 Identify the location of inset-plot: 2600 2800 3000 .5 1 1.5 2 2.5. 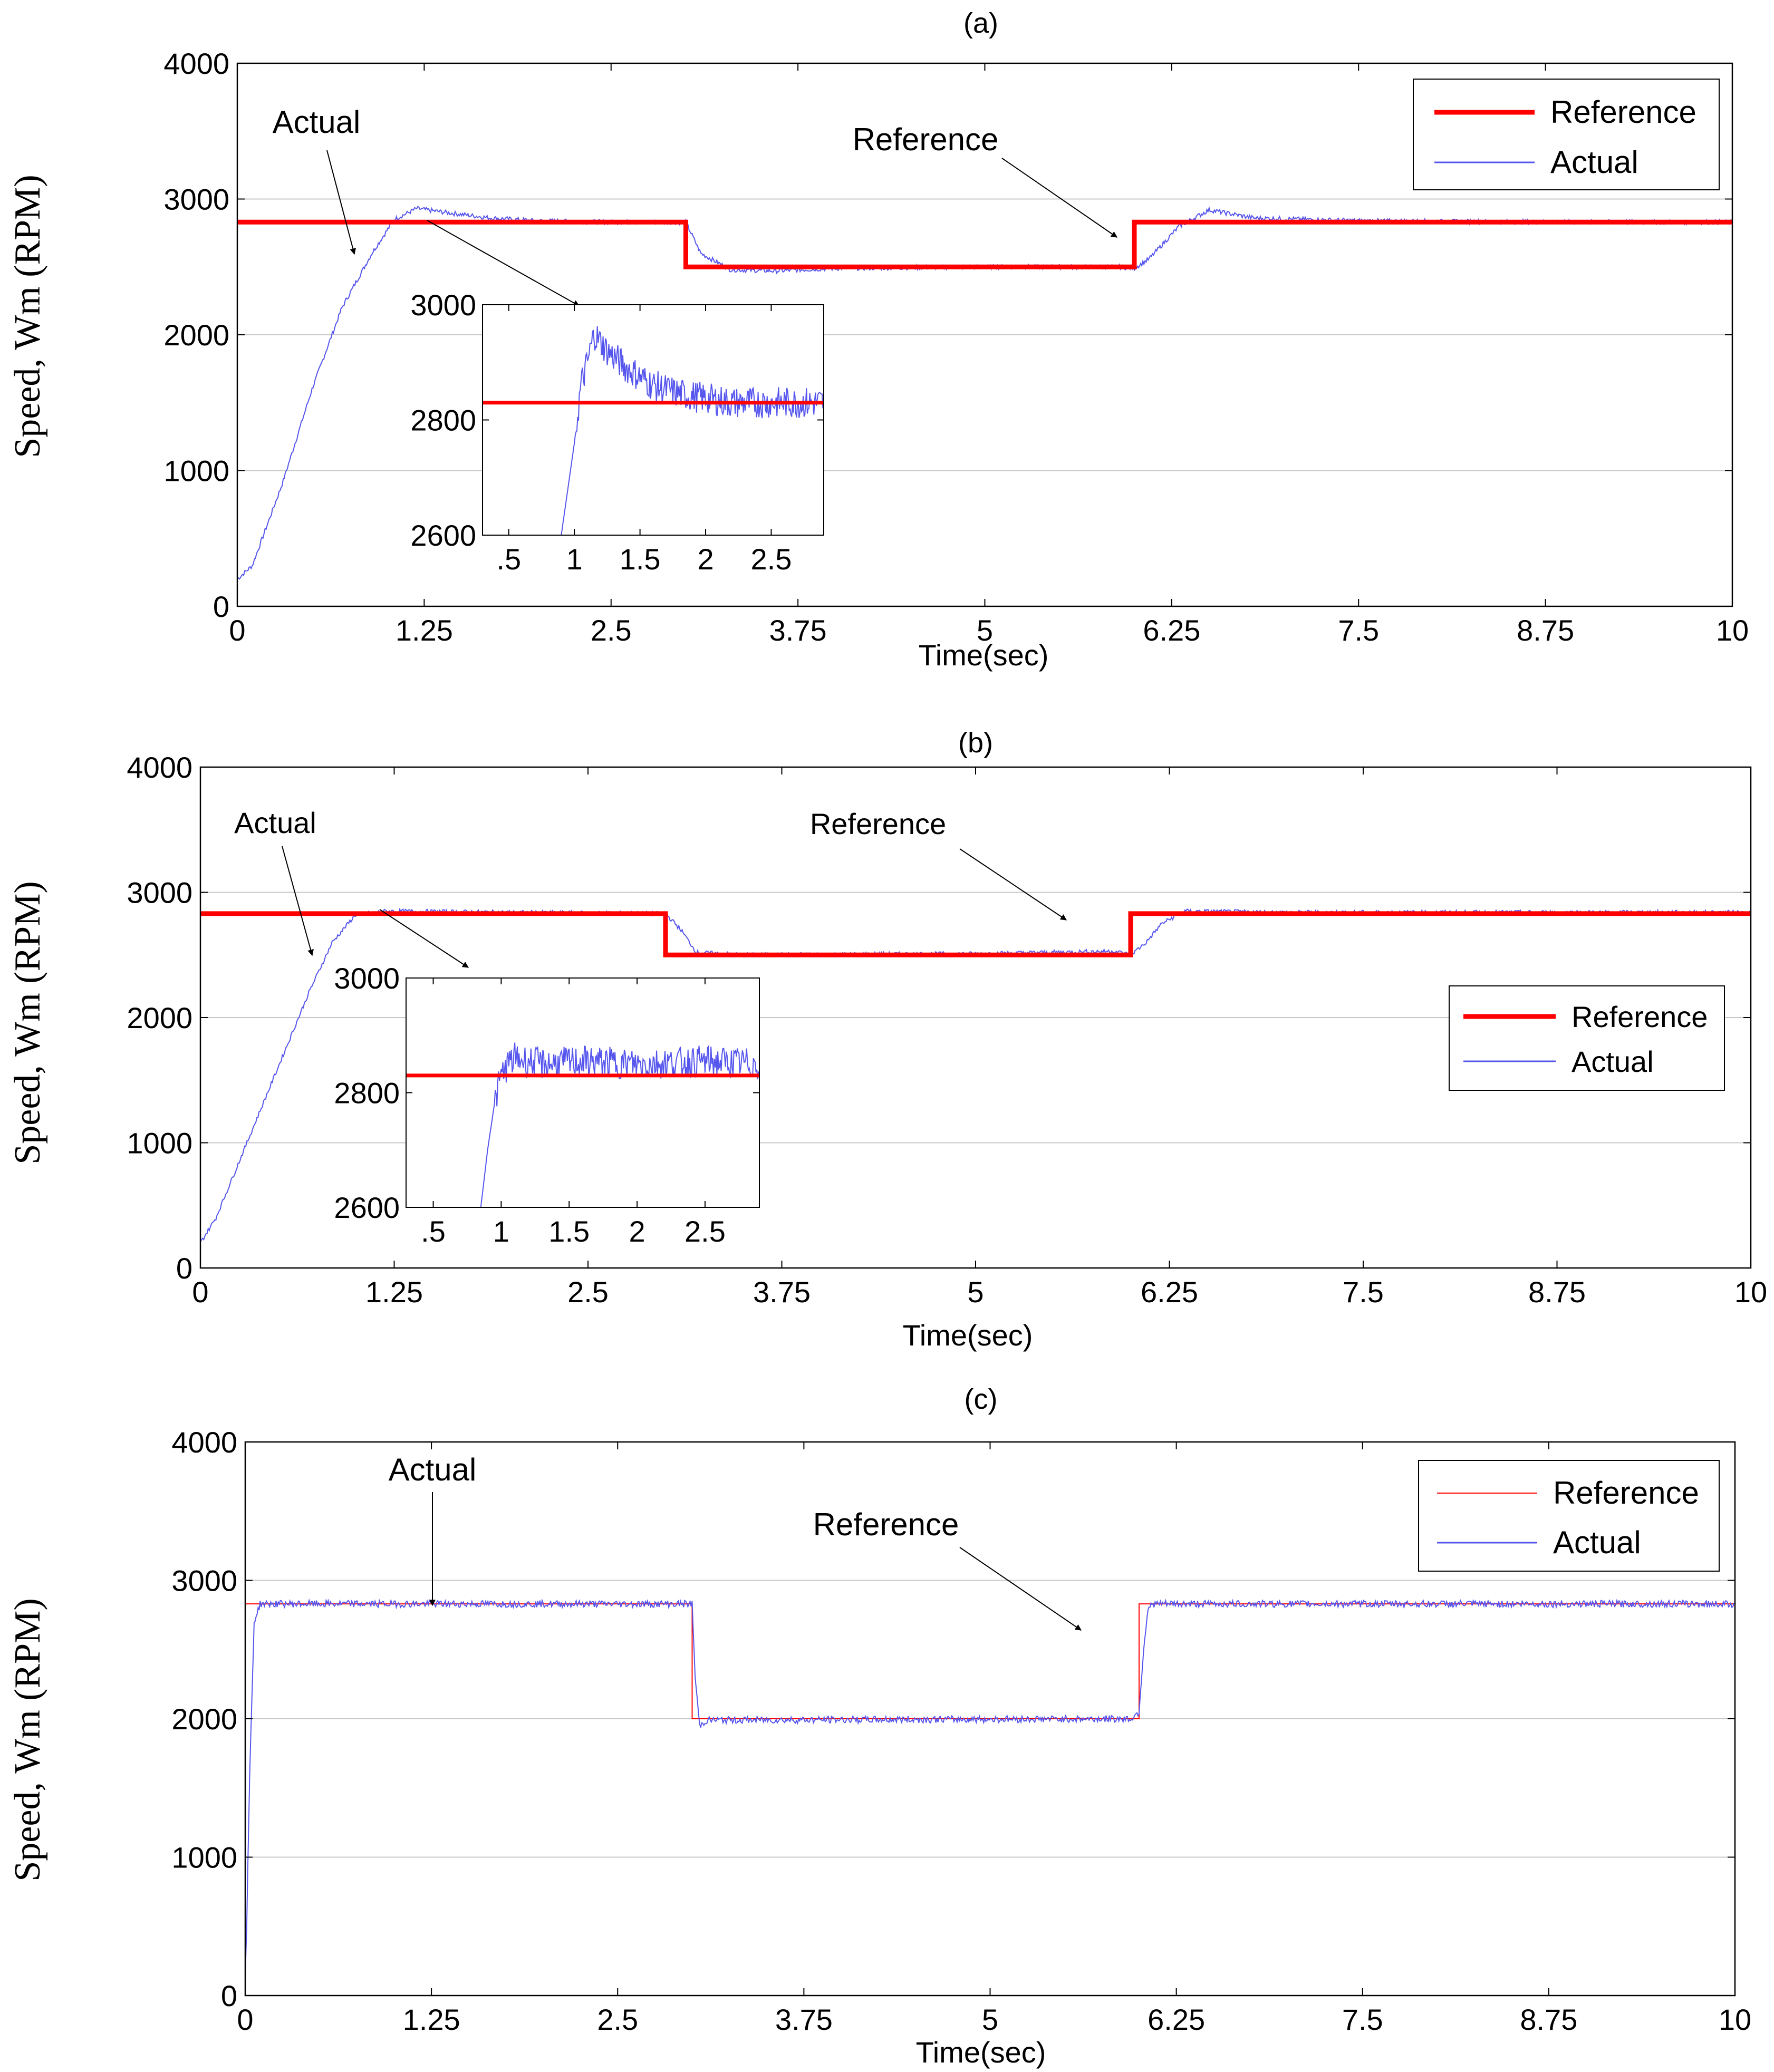
(617, 432).